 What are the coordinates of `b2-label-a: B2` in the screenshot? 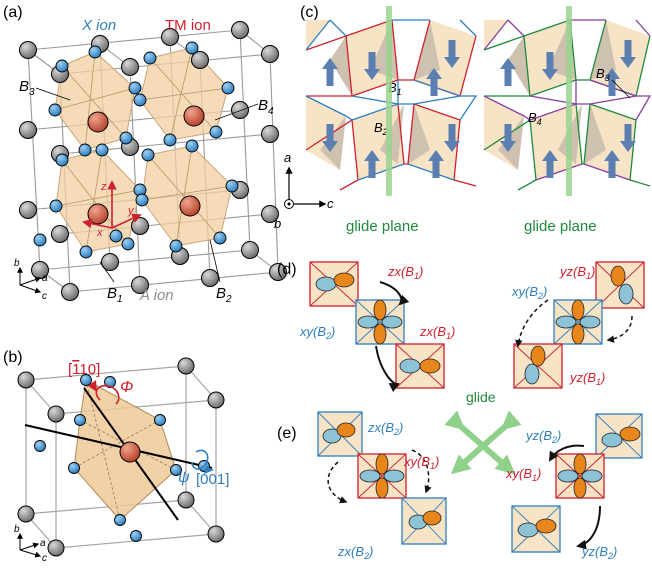 It's located at (224, 295).